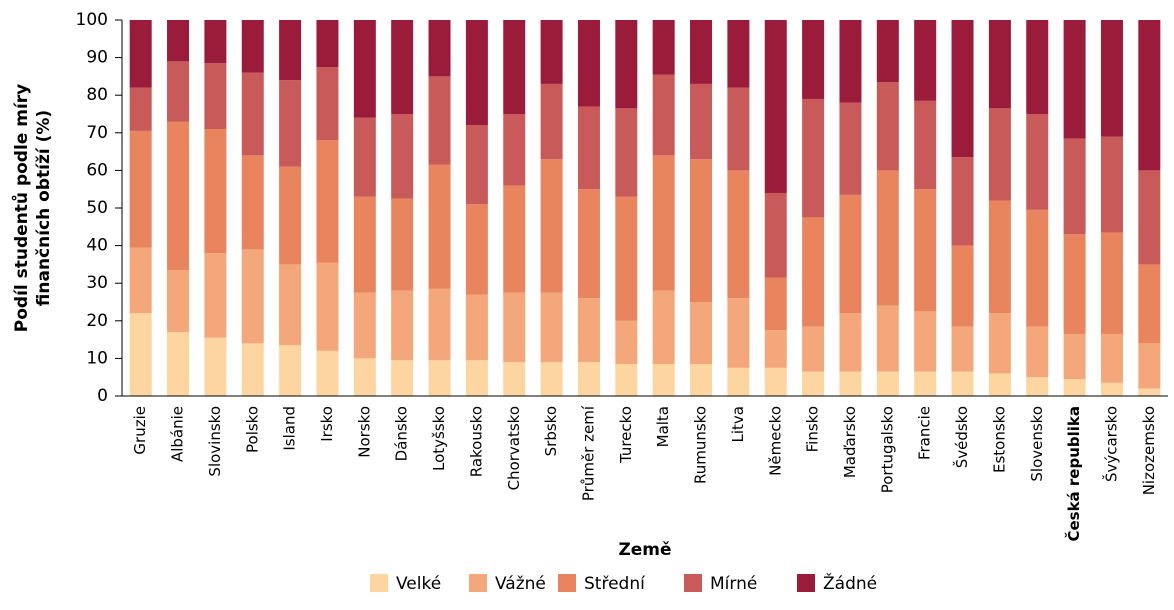 Image resolution: width=1174 pixels, height=610 pixels. What do you see at coordinates (97, 133) in the screenshot?
I see `y-tick-label: 70` at bounding box center [97, 133].